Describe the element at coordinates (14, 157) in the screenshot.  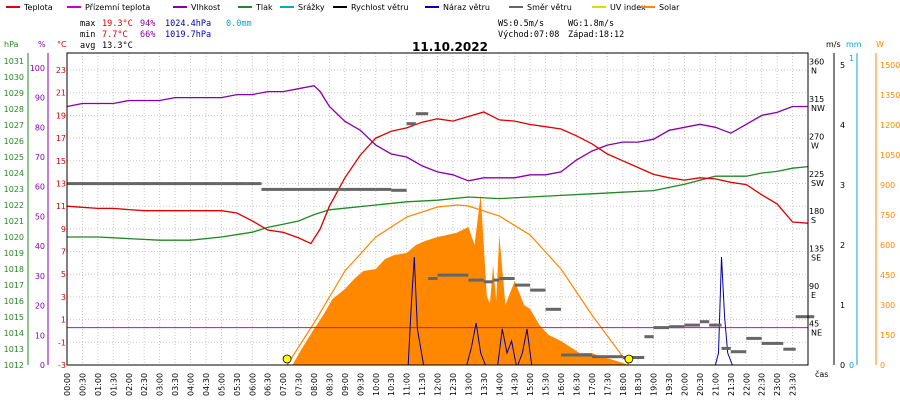
I see `hpa-tick-label: 1025` at that location.